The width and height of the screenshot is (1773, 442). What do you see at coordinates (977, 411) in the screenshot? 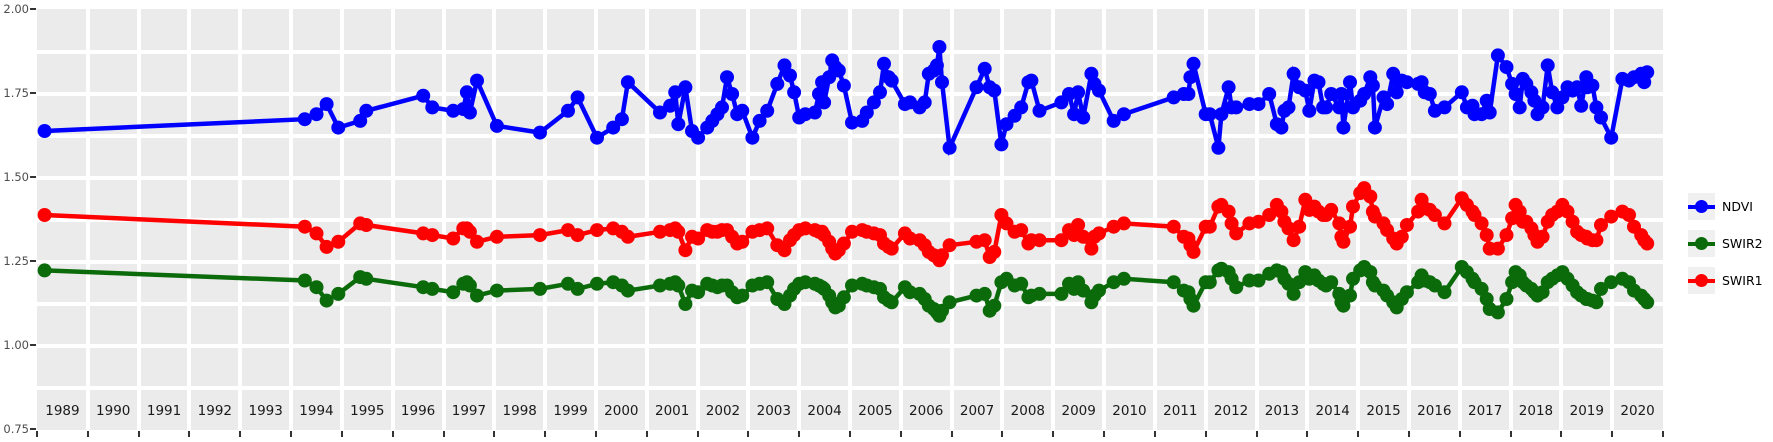
I see `x-tick-label-2007: 2007` at bounding box center [977, 411].